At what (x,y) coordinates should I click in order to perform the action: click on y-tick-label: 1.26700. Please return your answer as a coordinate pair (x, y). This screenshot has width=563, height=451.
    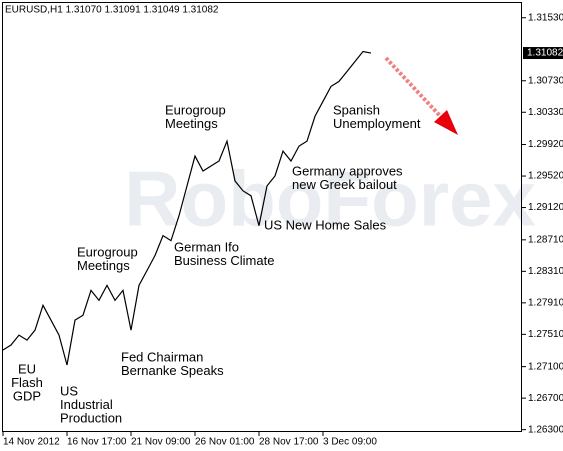
    Looking at the image, I should click on (545, 398).